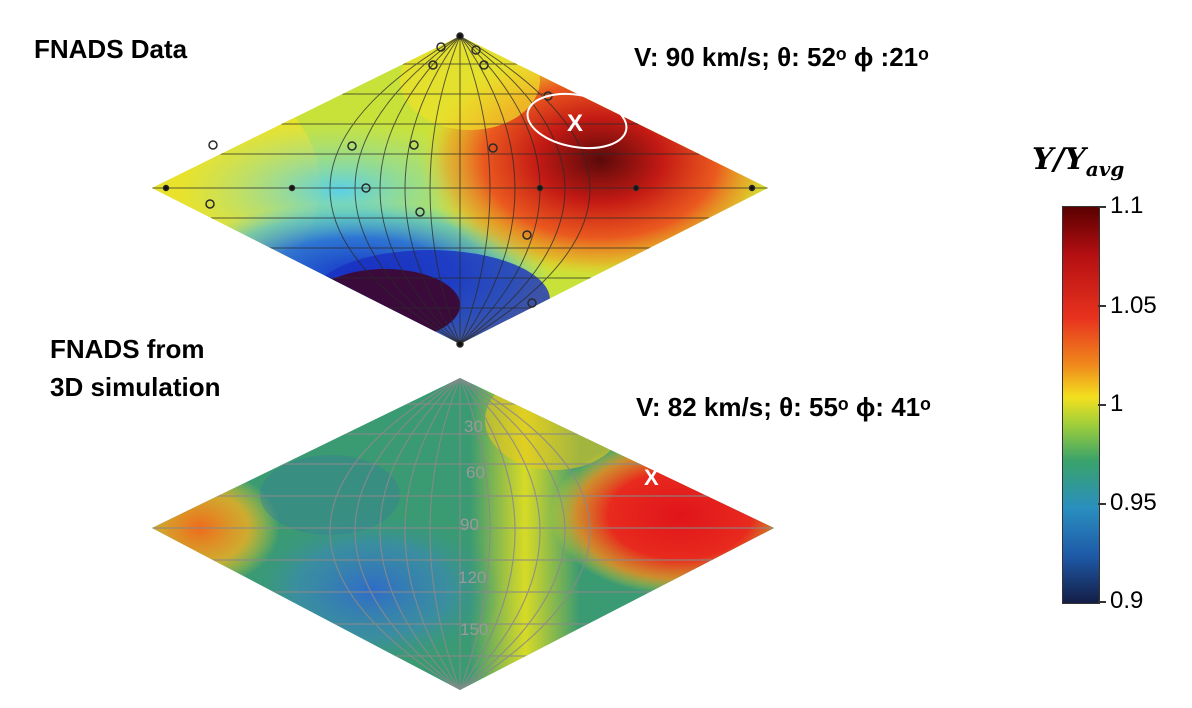 This screenshot has width=1192, height=708. Describe the element at coordinates (575, 123) in the screenshot. I see `top-map-x-marker: X` at that location.